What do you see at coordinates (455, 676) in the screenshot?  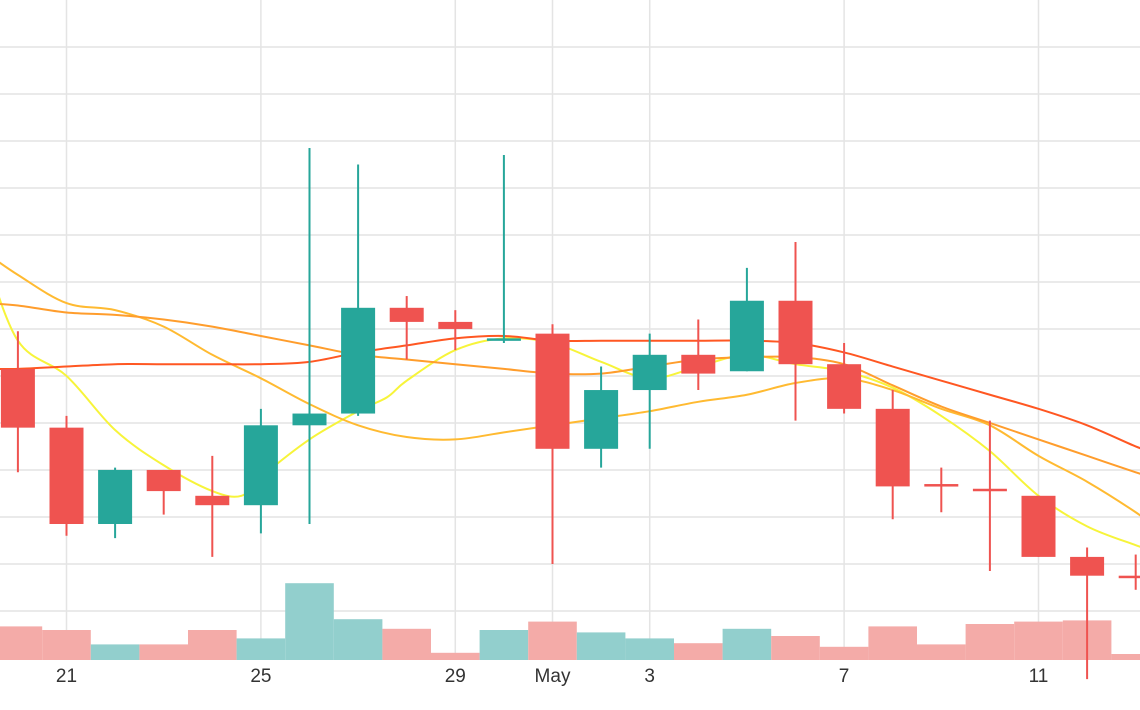 I see `x-tick-label: 29` at bounding box center [455, 676].